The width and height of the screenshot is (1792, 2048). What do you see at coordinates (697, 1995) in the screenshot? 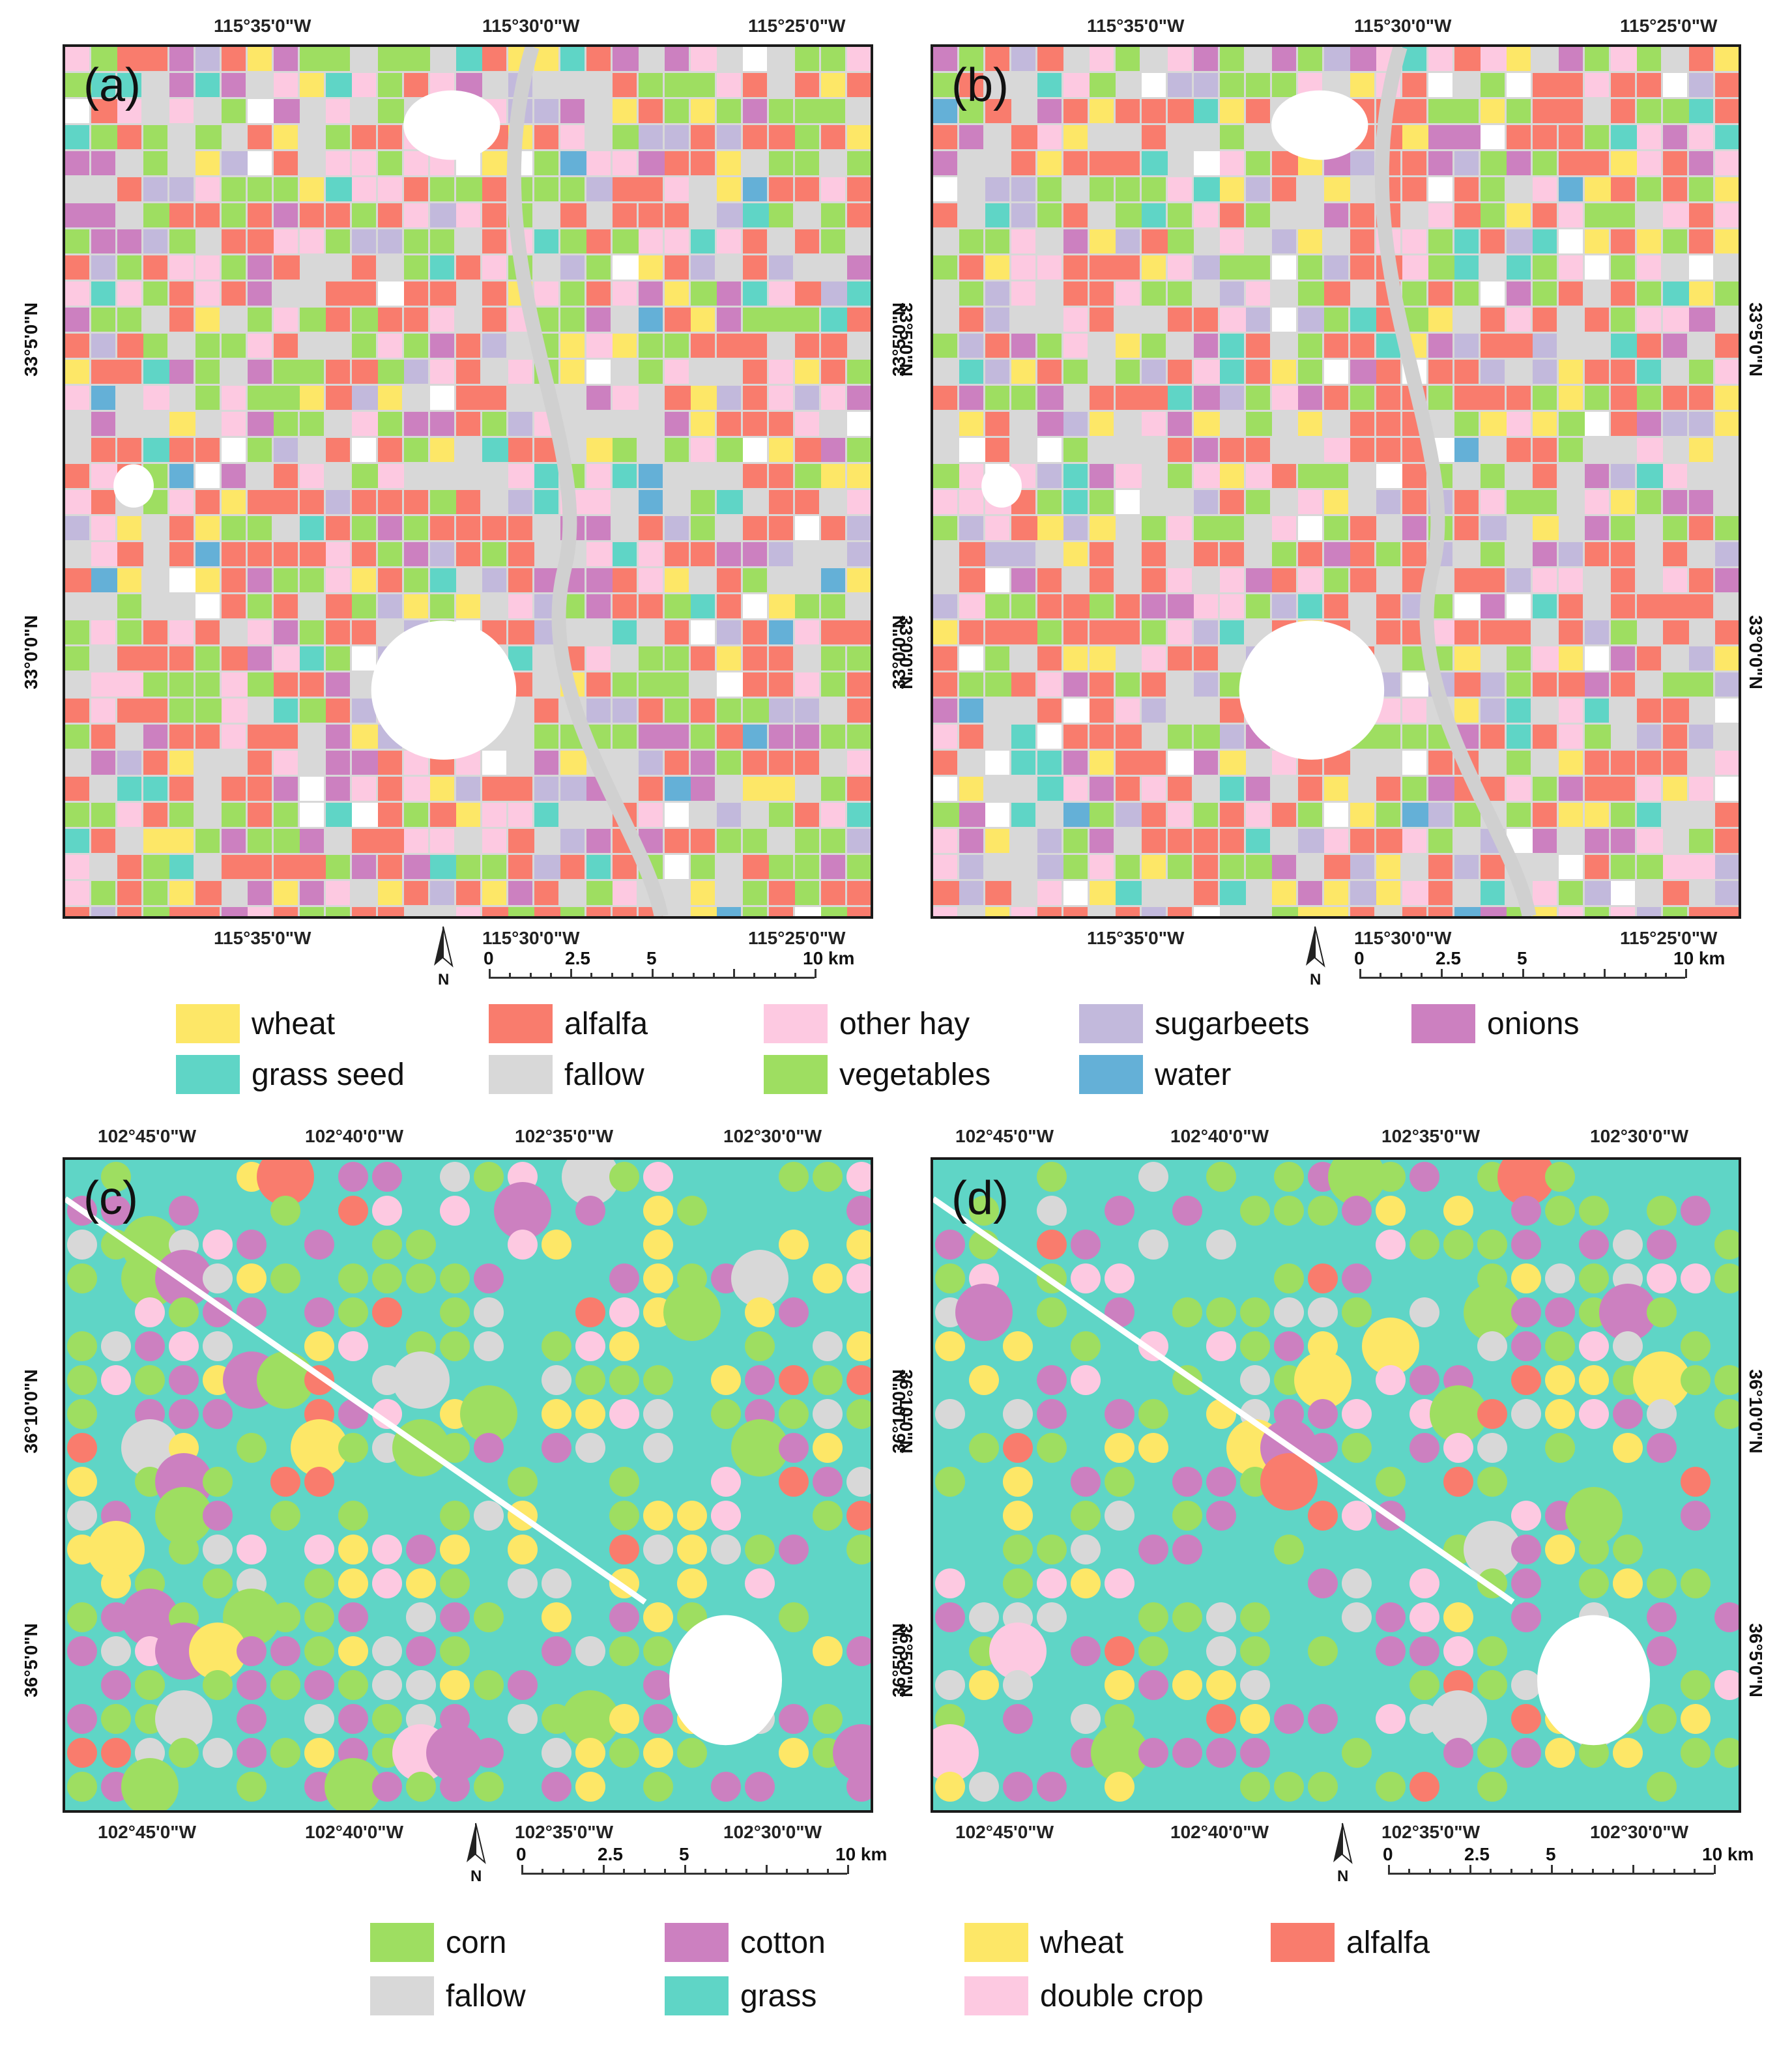
I see `legend-swatch-grass` at bounding box center [697, 1995].